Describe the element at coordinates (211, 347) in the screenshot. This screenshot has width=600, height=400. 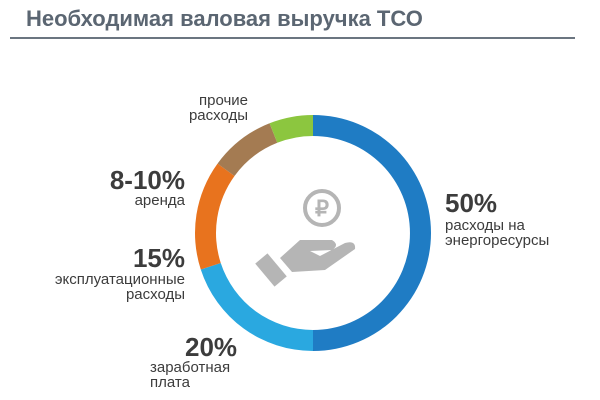
I see `value-label: 20%` at that location.